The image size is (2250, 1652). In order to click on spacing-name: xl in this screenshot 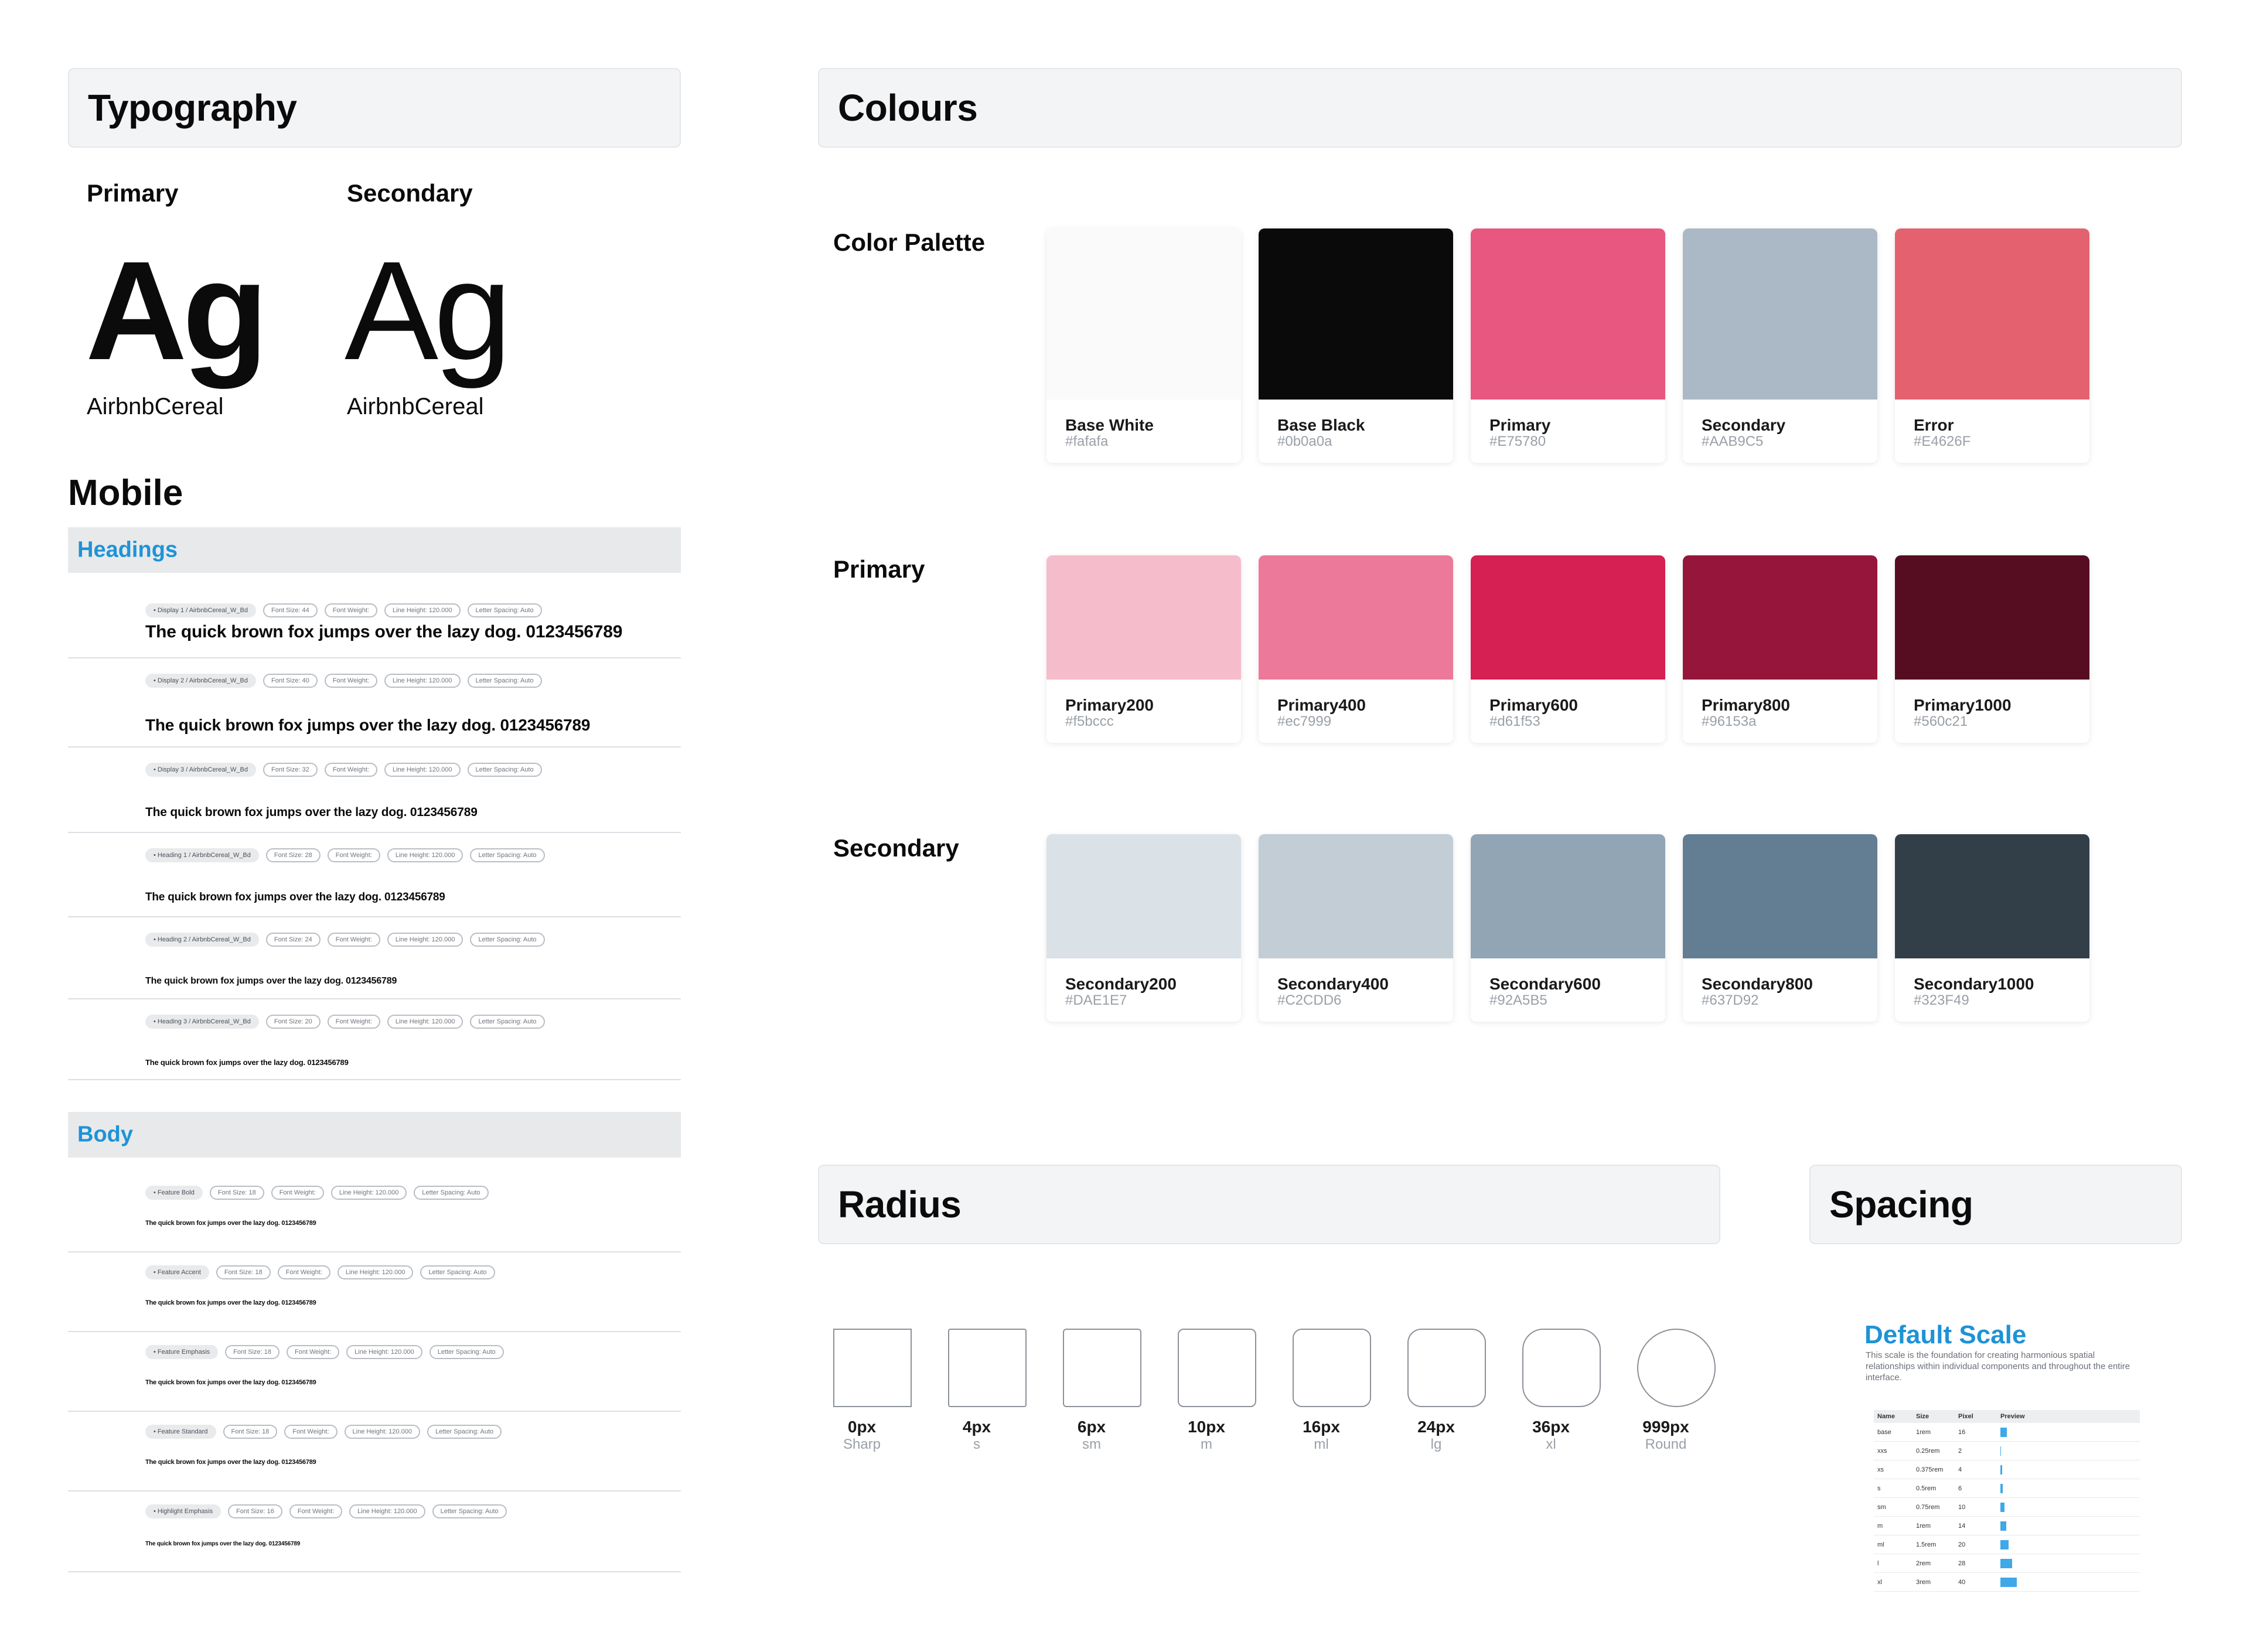, I will do `click(1880, 1582)`.